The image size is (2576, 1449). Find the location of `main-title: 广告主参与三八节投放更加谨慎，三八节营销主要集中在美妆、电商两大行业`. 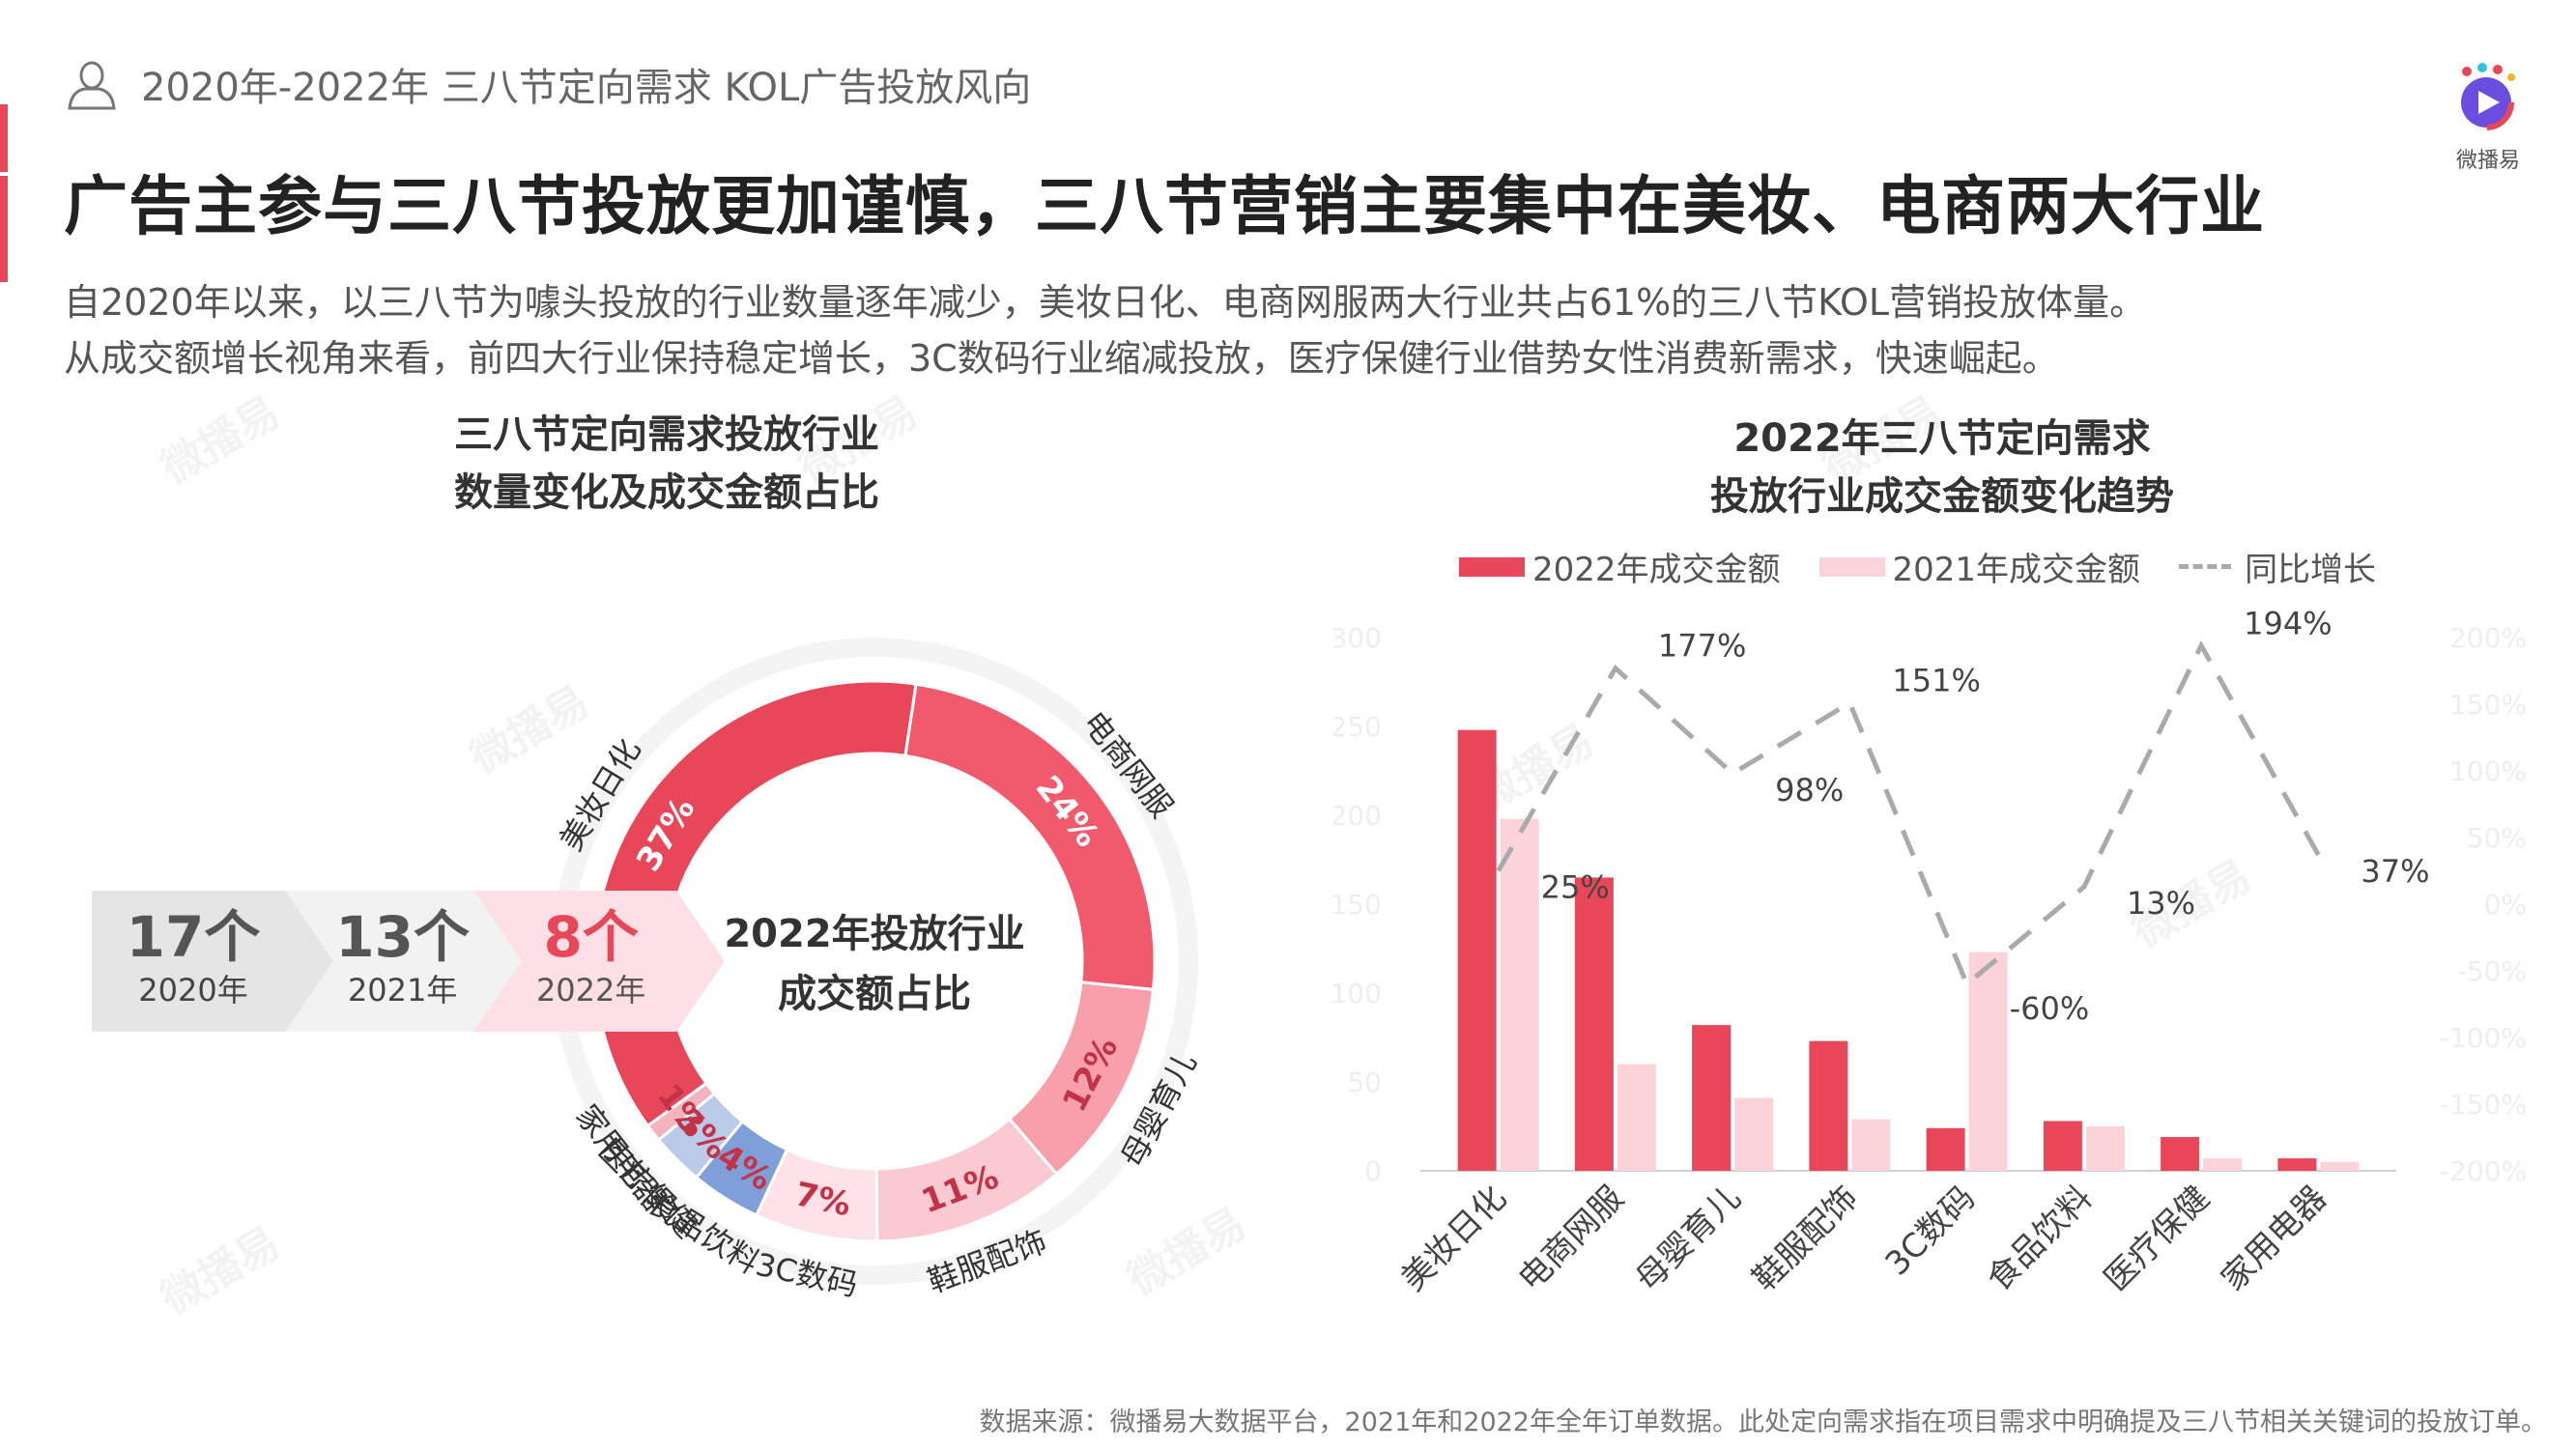

main-title: 广告主参与三八节投放更加谨慎，三八节营销主要集中在美妆、电商两大行业 is located at coordinates (1164, 206).